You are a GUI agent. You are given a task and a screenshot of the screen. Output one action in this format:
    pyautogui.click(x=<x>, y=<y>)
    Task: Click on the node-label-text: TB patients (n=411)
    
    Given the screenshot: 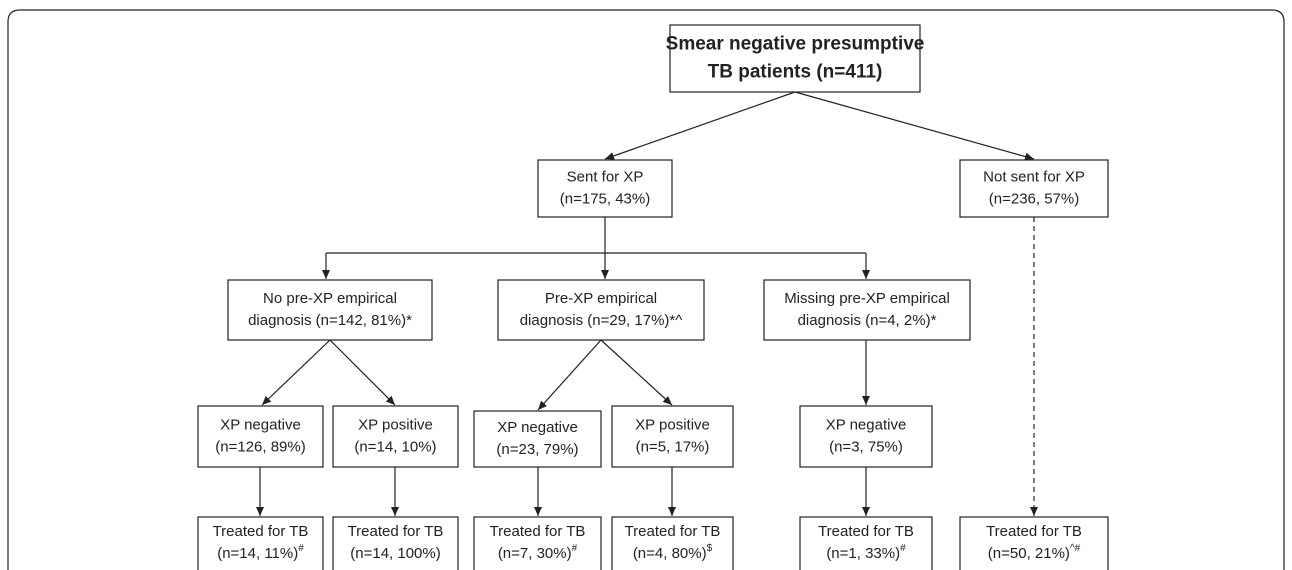 What is the action you would take?
    pyautogui.click(x=795, y=72)
    